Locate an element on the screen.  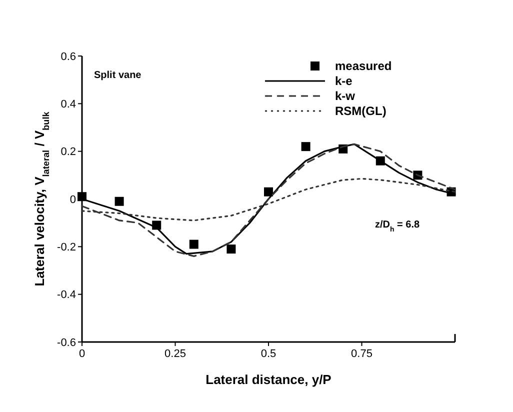
y-tick-label: 0.6 is located at coordinates (68, 56).